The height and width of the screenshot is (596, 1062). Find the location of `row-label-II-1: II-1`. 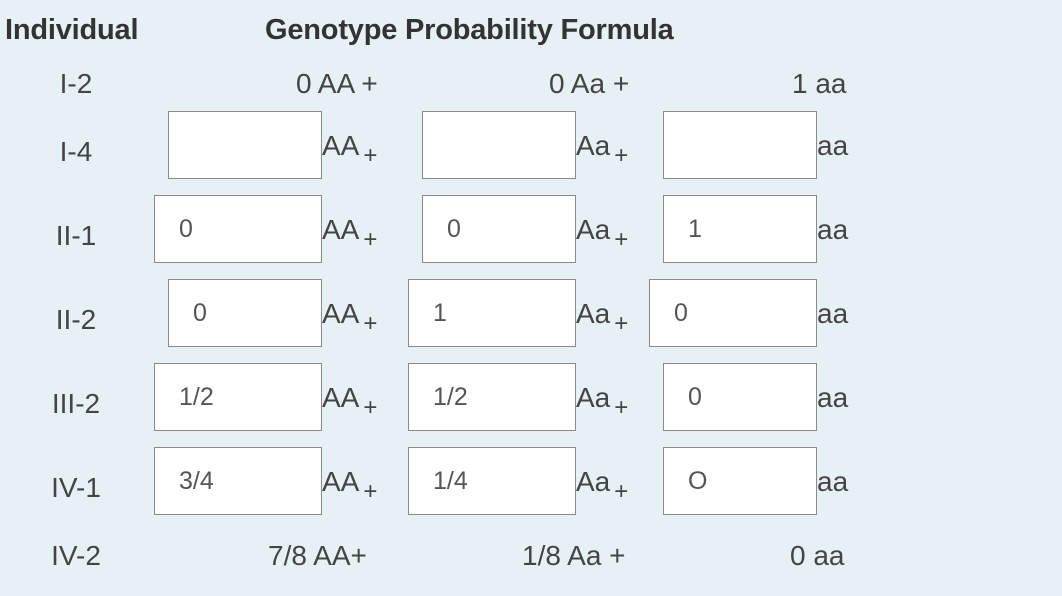

row-label-II-1: II-1 is located at coordinates (76, 235).